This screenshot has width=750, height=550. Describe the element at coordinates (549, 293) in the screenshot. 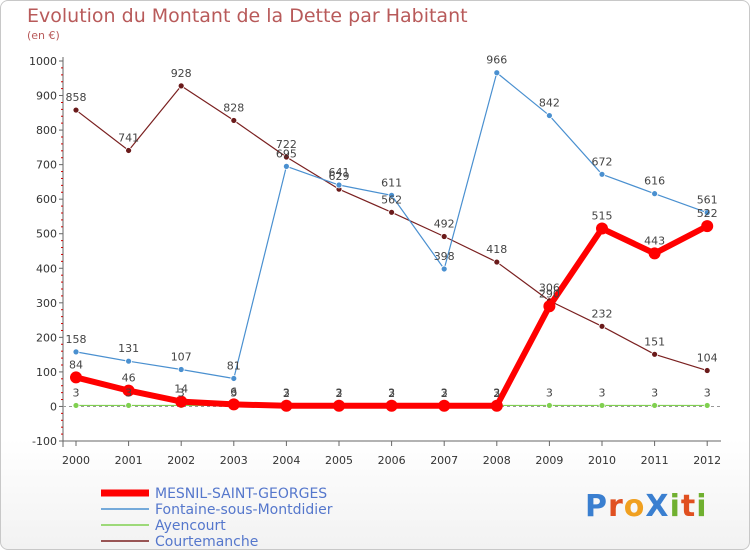

I see `data-label: 290` at that location.